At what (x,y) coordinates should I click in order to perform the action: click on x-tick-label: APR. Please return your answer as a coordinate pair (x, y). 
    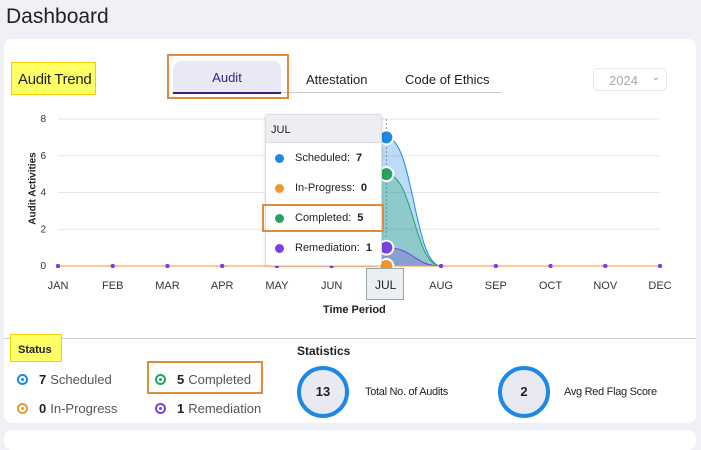
    Looking at the image, I should click on (222, 286).